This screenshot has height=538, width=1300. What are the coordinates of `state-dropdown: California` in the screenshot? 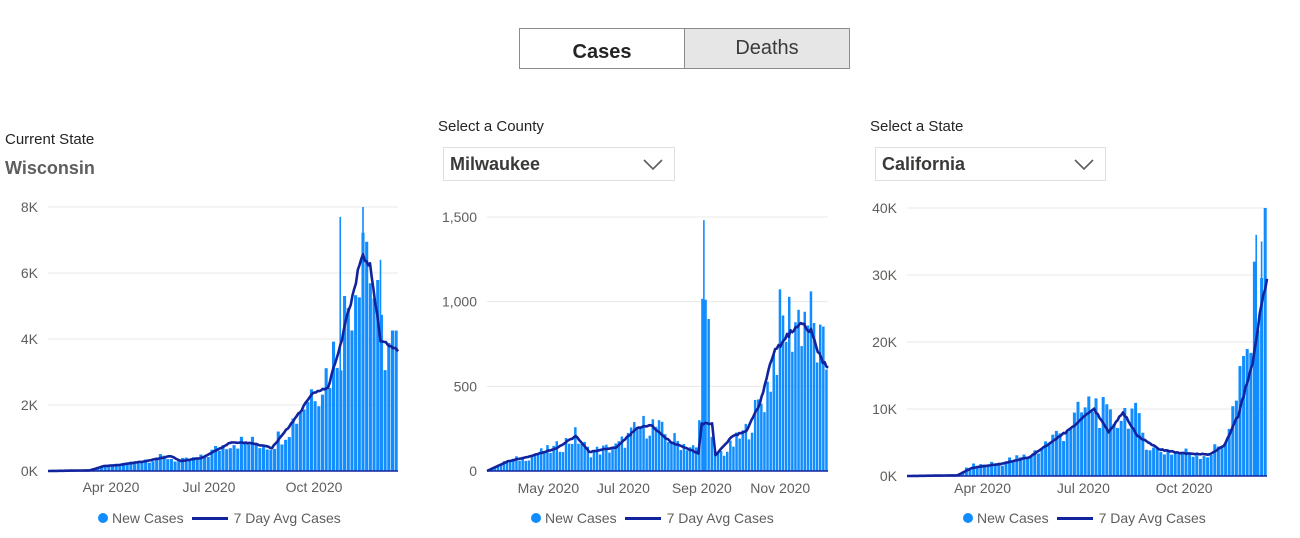 It's located at (990, 164).